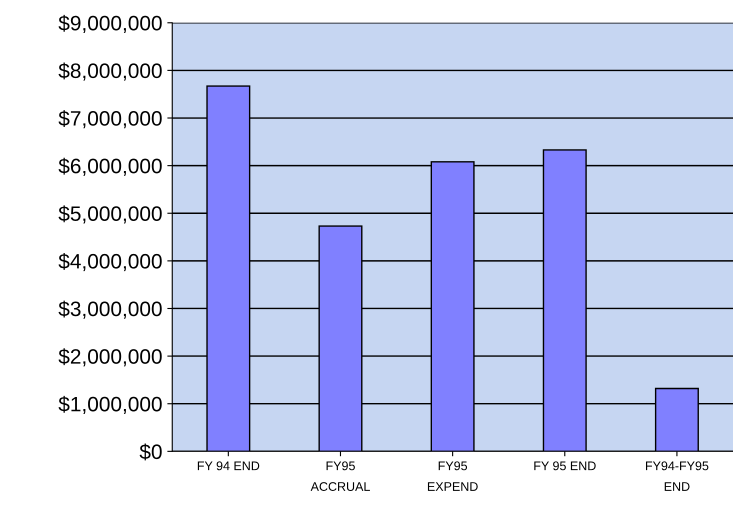 The image size is (733, 506). I want to click on x-tick-label: FY95 ACCRUAL, so click(340, 476).